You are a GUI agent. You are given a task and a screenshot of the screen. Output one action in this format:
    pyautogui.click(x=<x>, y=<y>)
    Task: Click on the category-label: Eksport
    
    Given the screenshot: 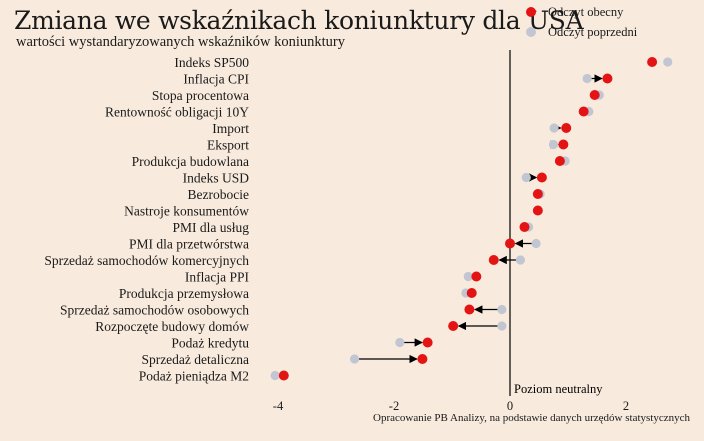 What is the action you would take?
    pyautogui.click(x=228, y=145)
    